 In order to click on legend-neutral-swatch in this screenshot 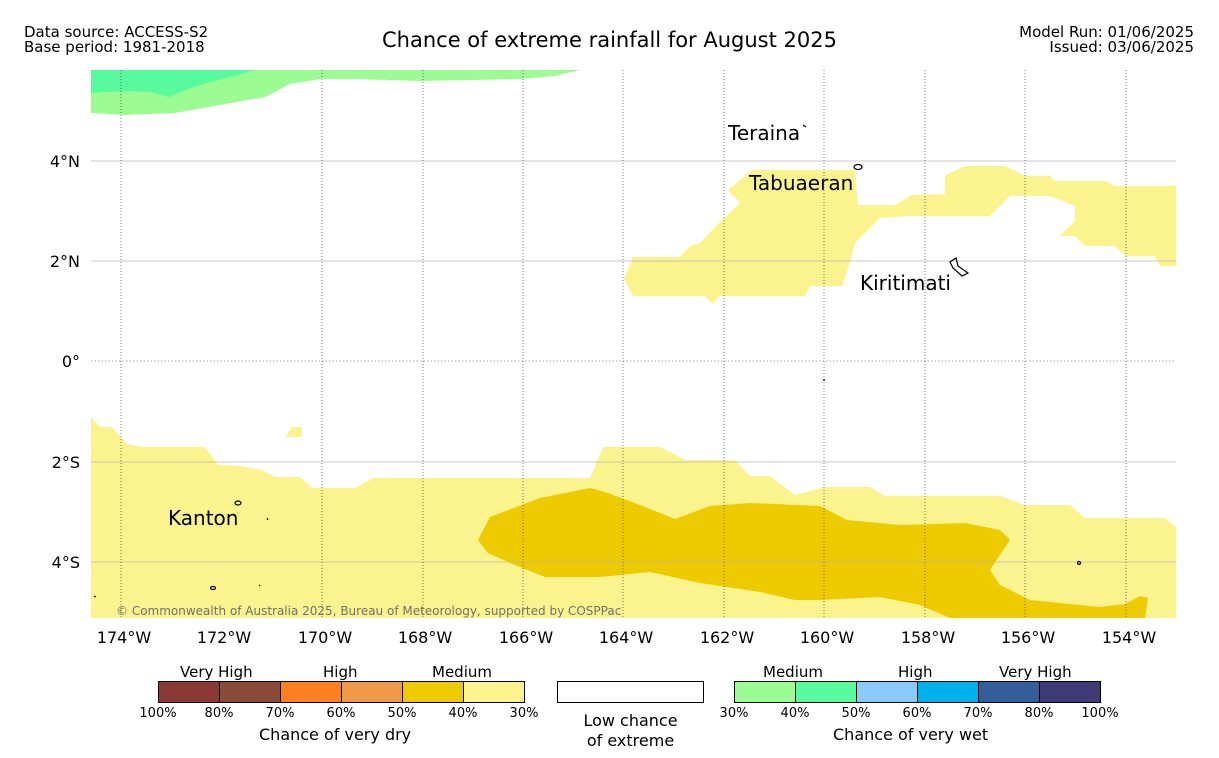, I will do `click(630, 692)`.